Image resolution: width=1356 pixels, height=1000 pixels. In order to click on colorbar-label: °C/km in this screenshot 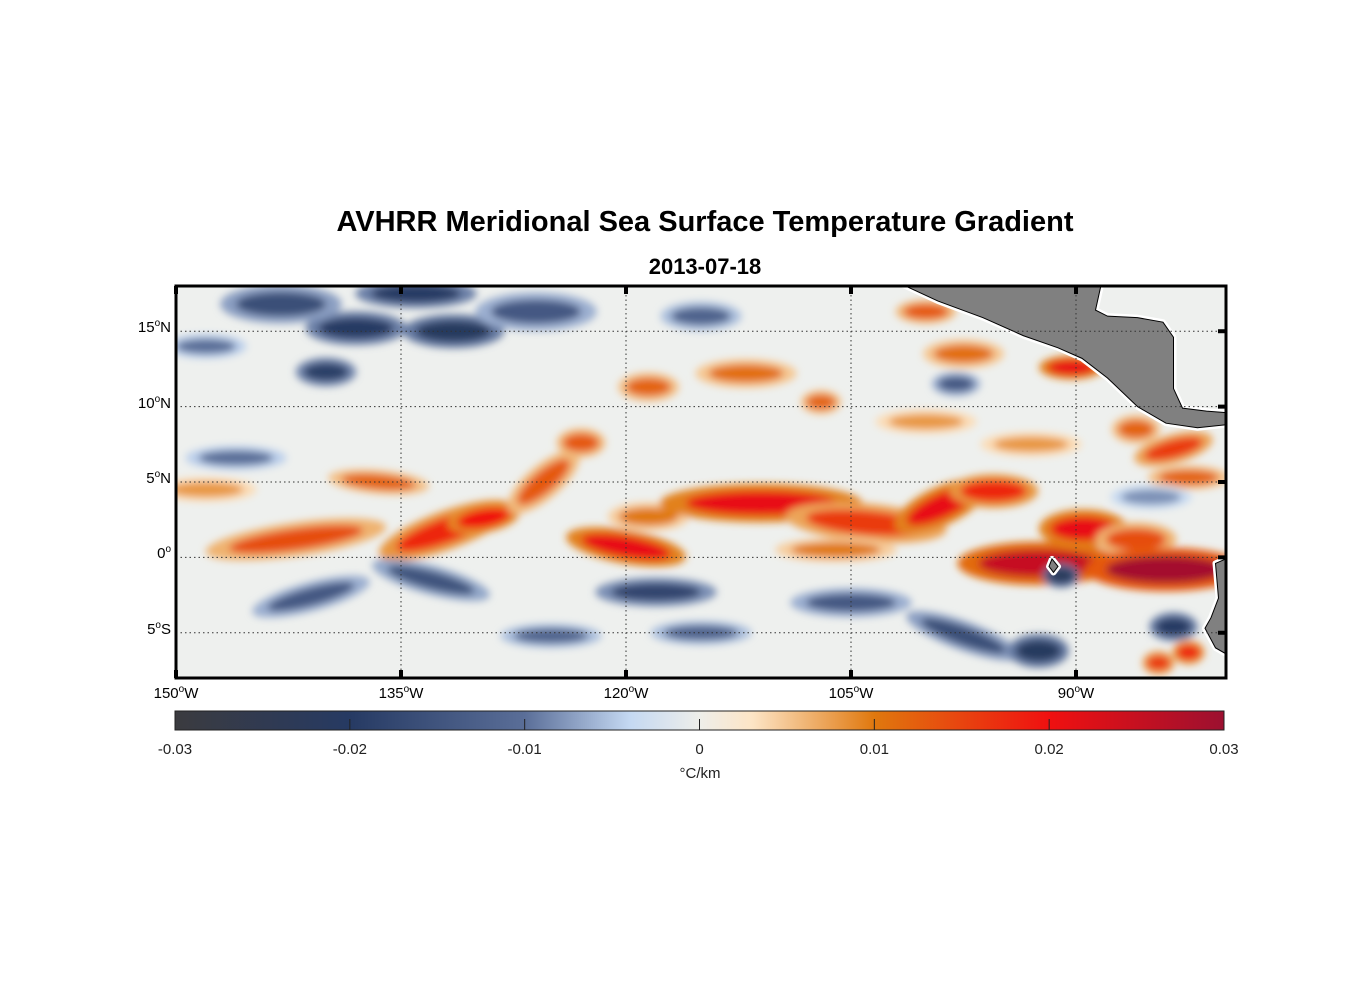, I will do `click(700, 773)`.